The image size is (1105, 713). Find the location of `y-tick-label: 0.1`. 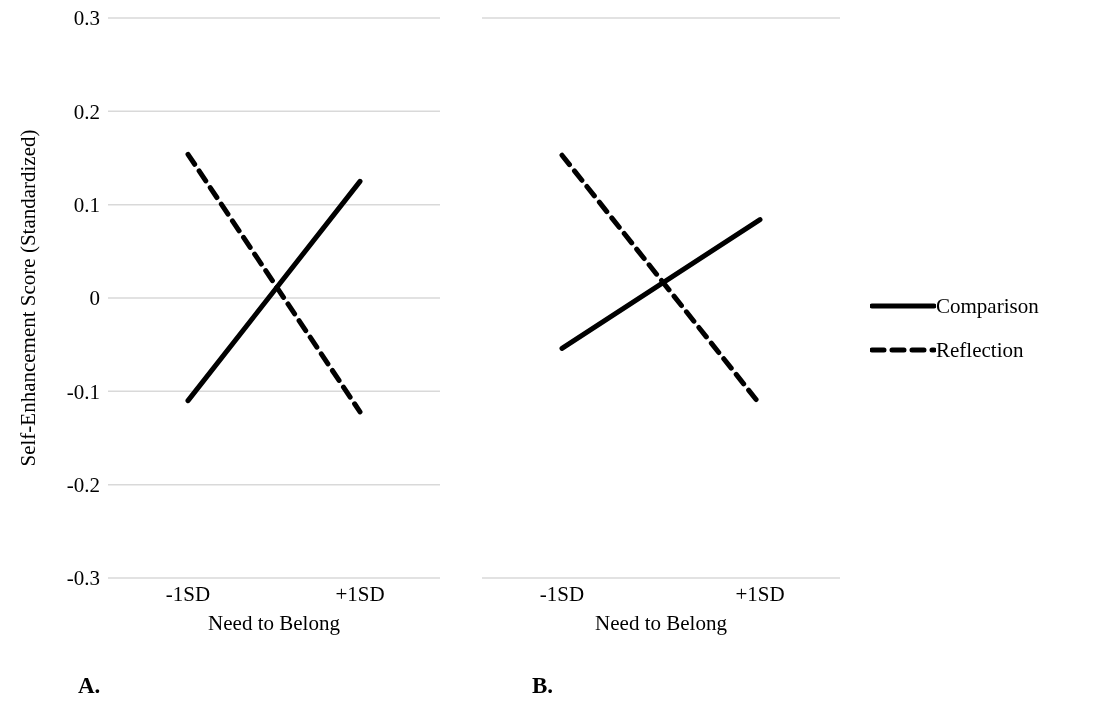

y-tick-label: 0.1 is located at coordinates (86, 205).